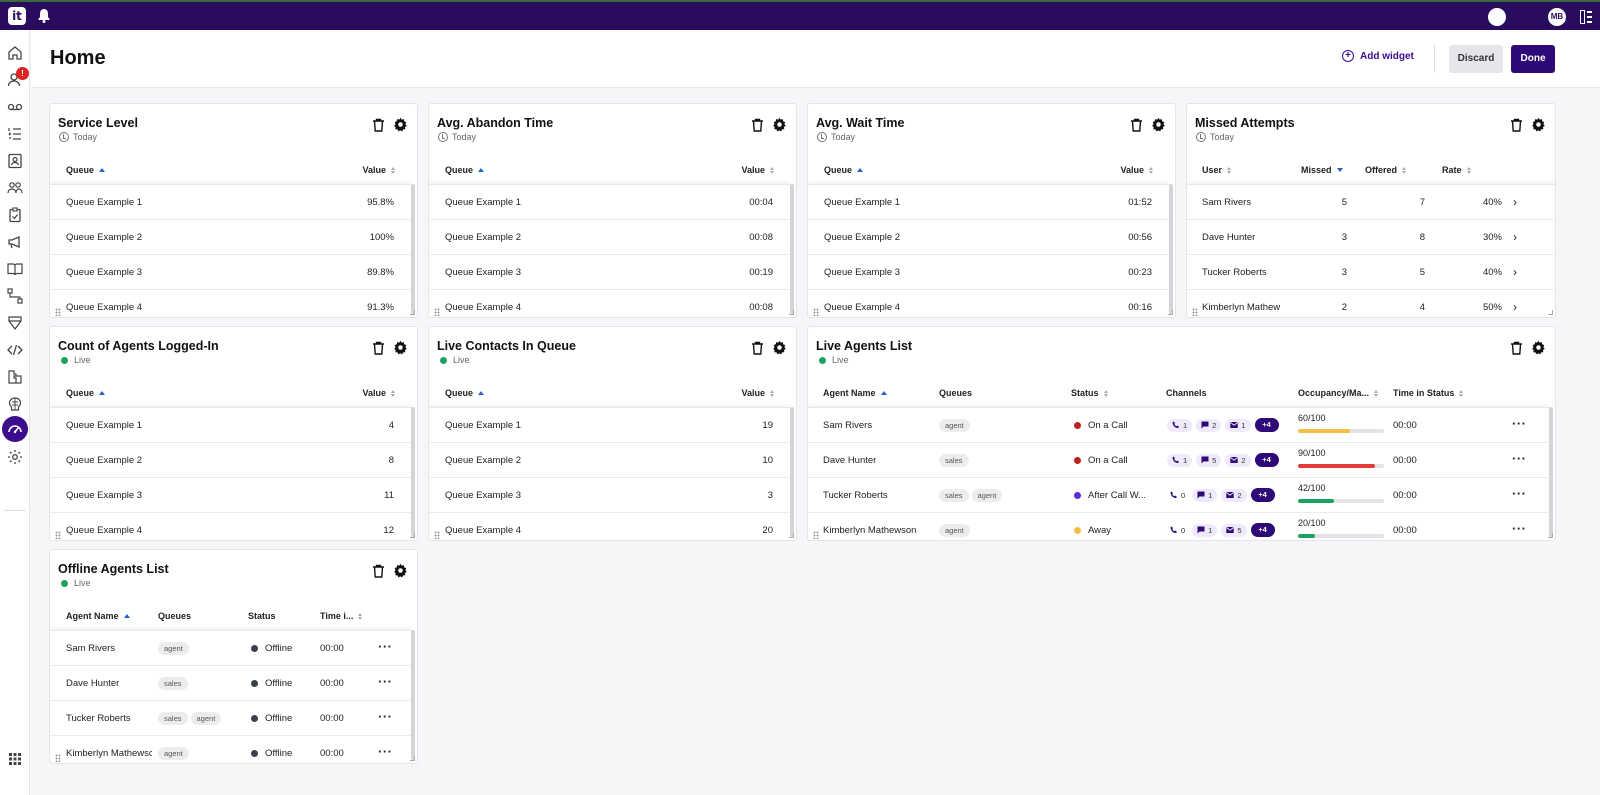 The height and width of the screenshot is (795, 1600). I want to click on contact-card-icon, so click(15, 161).